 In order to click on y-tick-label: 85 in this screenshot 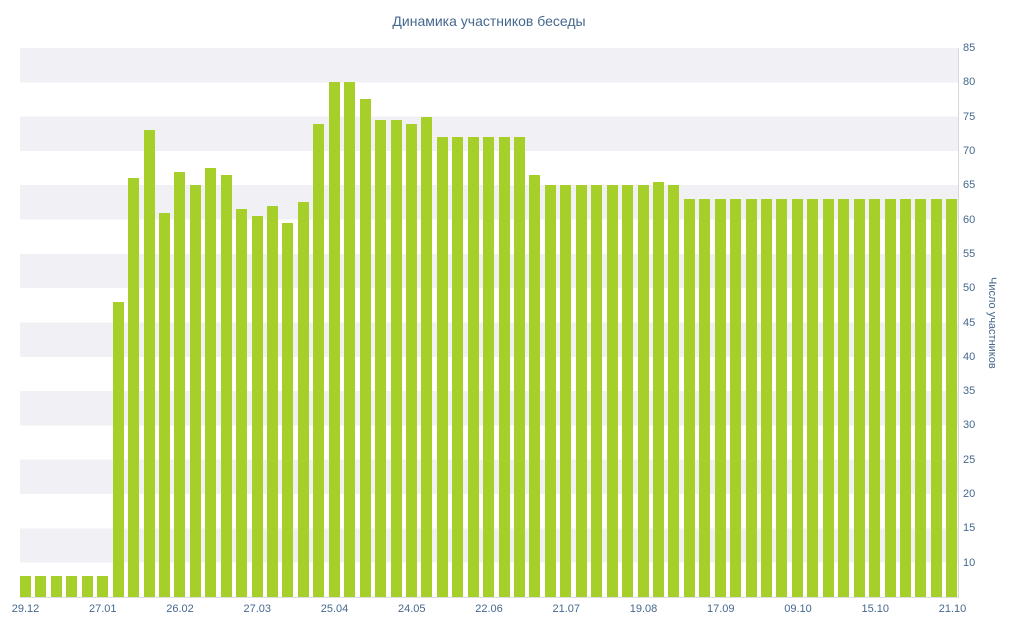, I will do `click(969, 48)`.